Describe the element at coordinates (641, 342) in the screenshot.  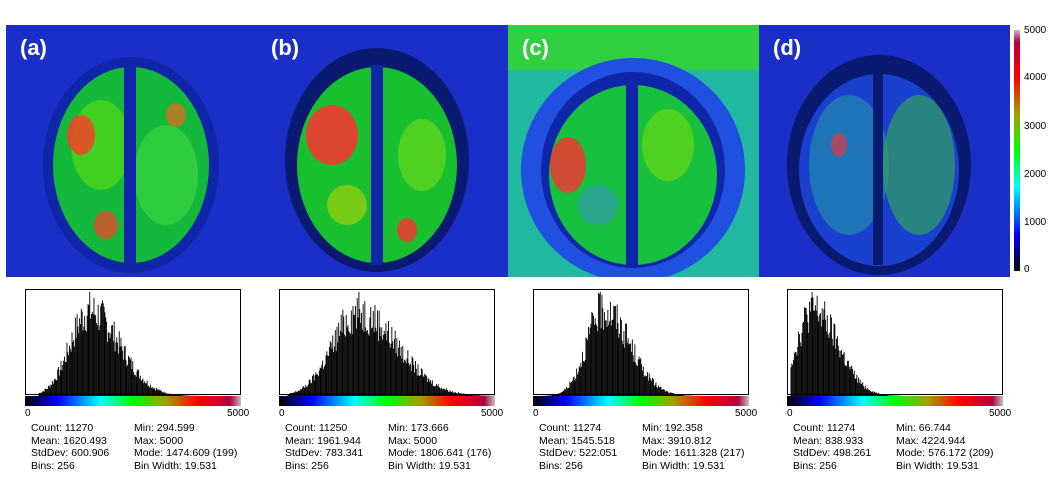
I see `histogram-plot` at that location.